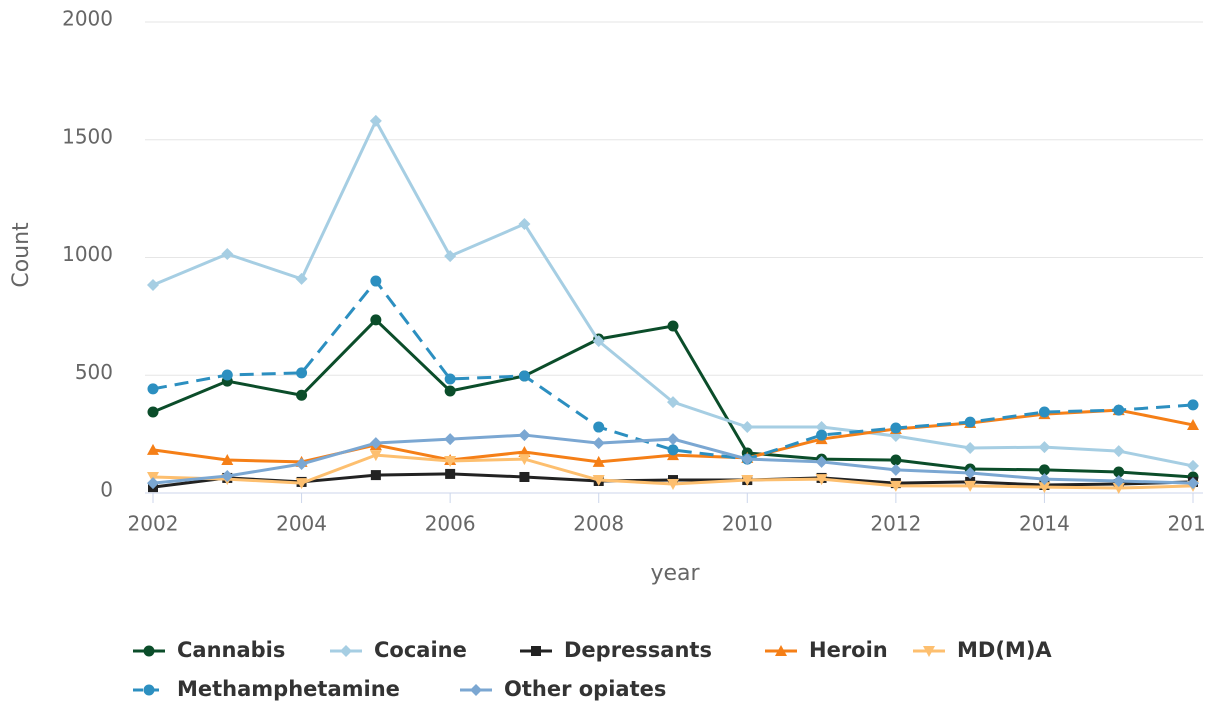 The image size is (1207, 706). Describe the element at coordinates (1004, 650) in the screenshot. I see `legend-label: MD(M)A` at that location.